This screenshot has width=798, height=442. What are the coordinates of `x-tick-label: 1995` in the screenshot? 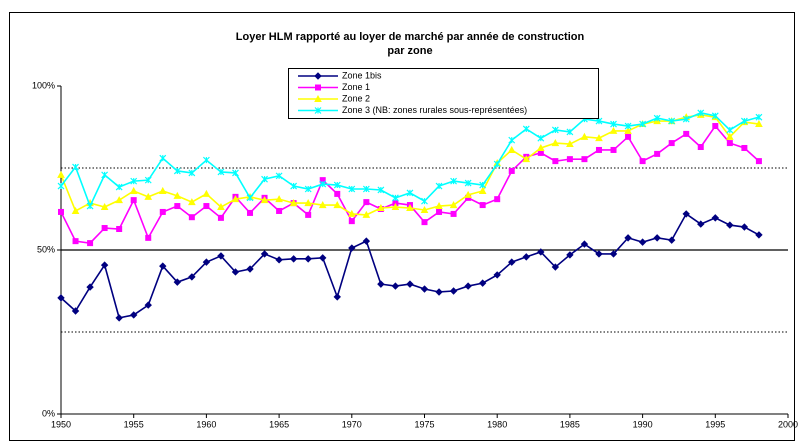 It's located at (715, 424).